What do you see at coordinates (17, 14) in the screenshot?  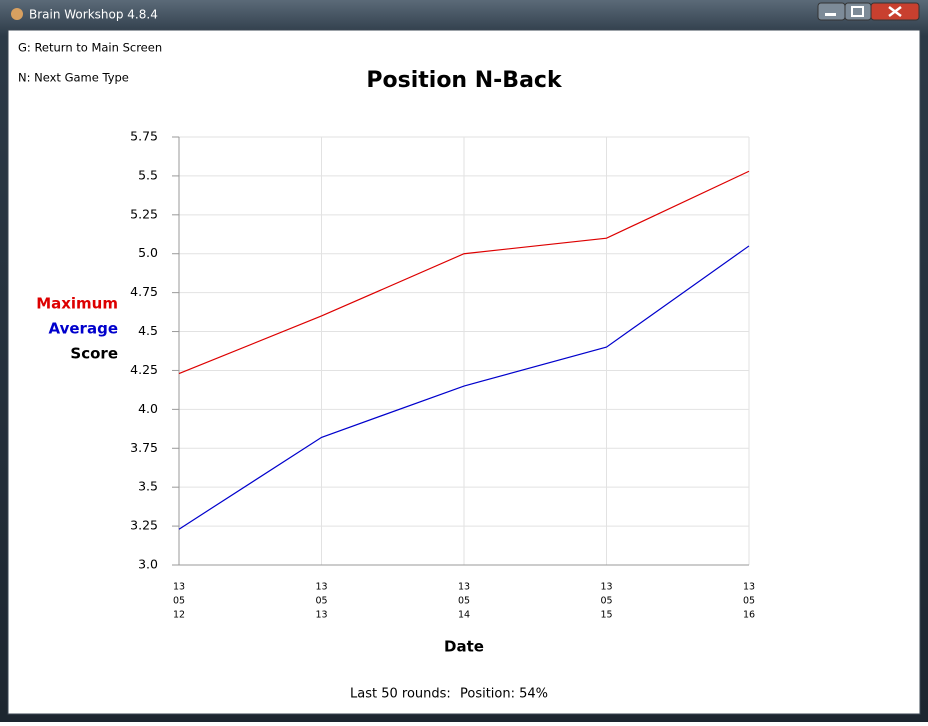 I see `app-icon` at bounding box center [17, 14].